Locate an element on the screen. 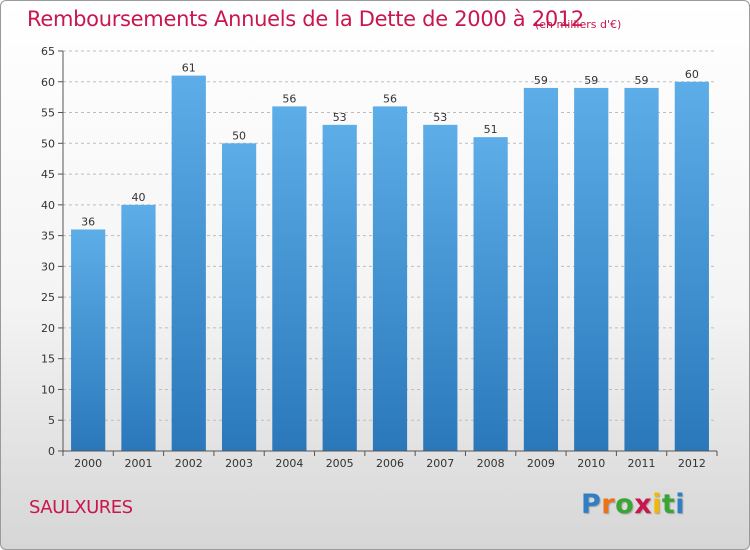 Image resolution: width=750 pixels, height=550 pixels. data-label-2011: 59 is located at coordinates (642, 80).